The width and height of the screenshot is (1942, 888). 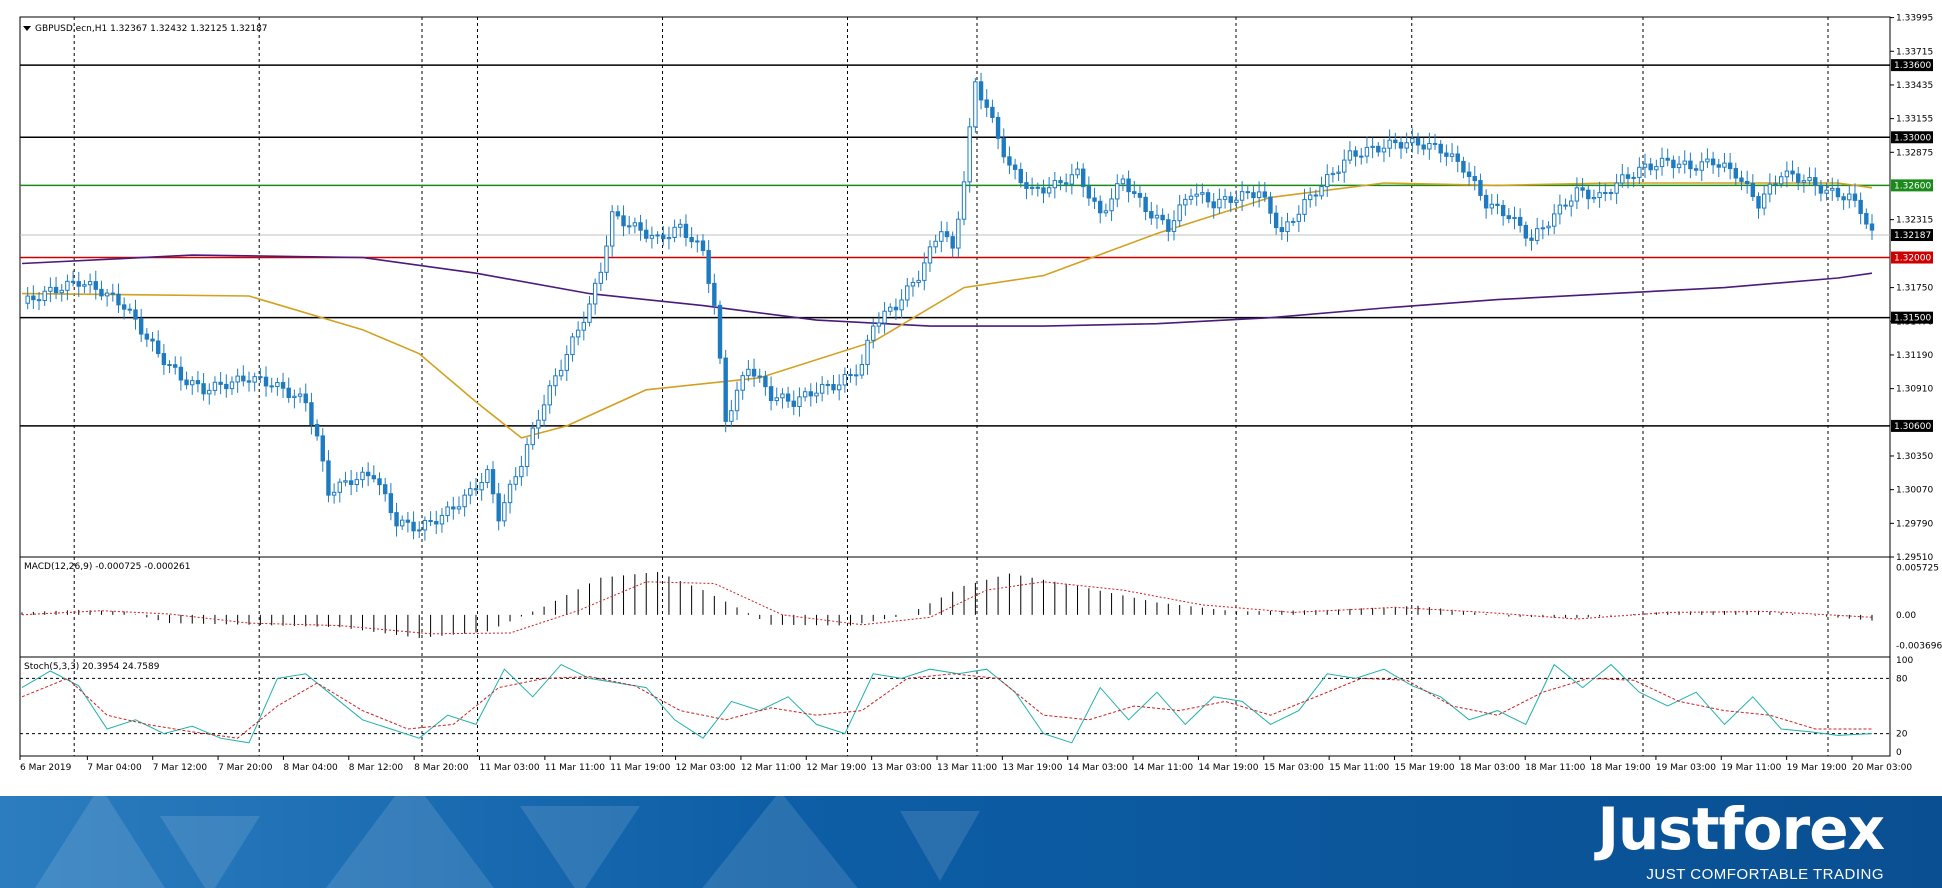 I want to click on time-tick-label: 8 Mar 04:00, so click(x=310, y=768).